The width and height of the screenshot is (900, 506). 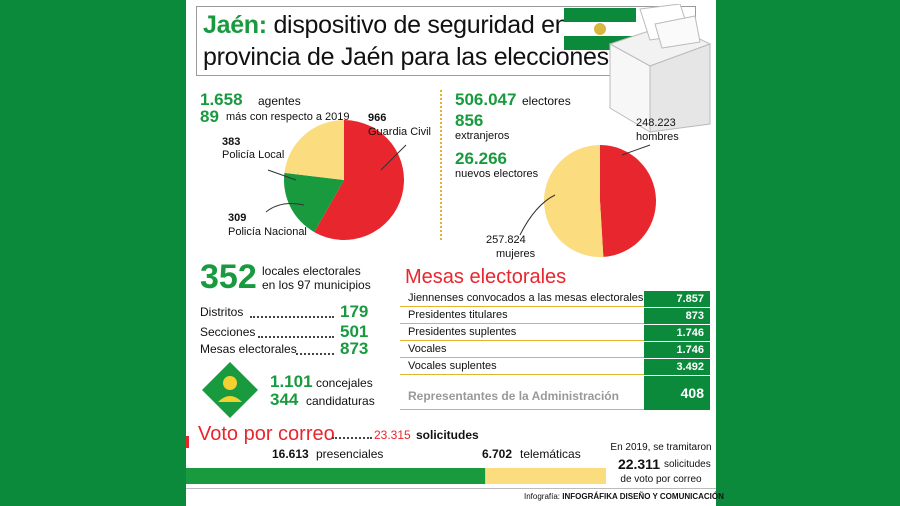 What do you see at coordinates (266, 434) in the screenshot?
I see `voto-title: Voto por correo` at bounding box center [266, 434].